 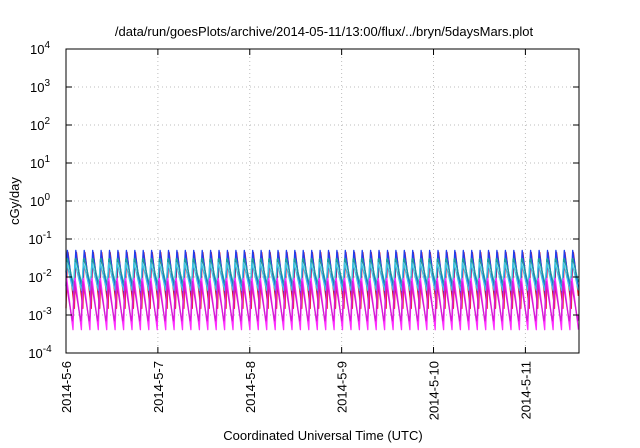 I want to click on y-tick-label: 10⁻³, so click(x=40, y=314).